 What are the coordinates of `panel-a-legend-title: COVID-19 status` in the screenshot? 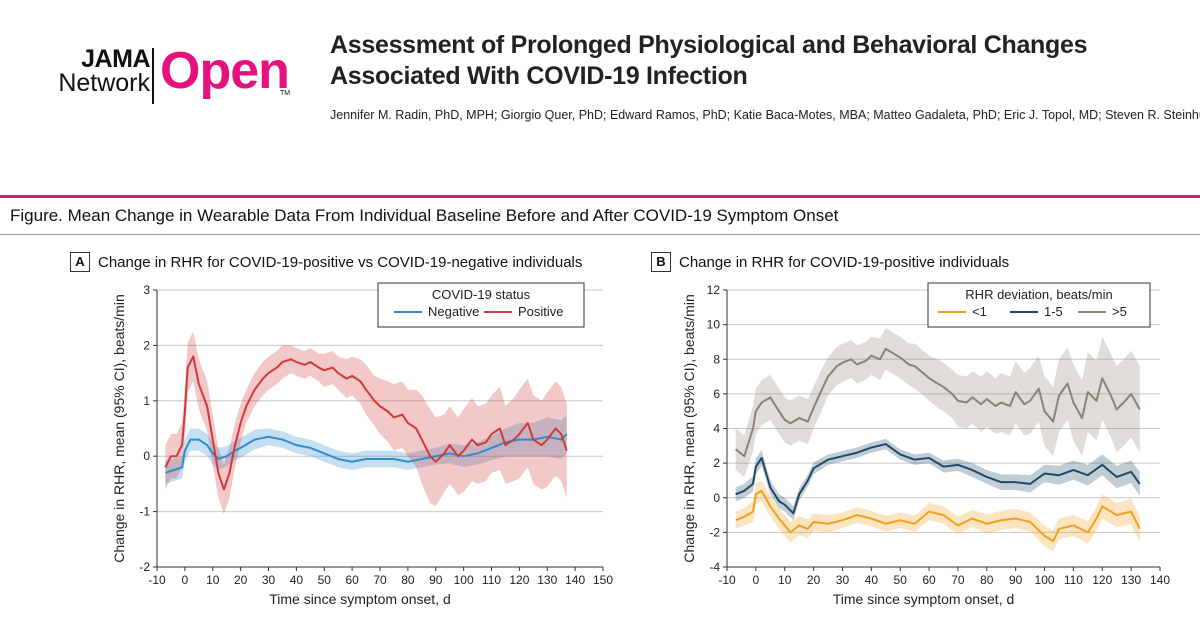 It's located at (481, 294).